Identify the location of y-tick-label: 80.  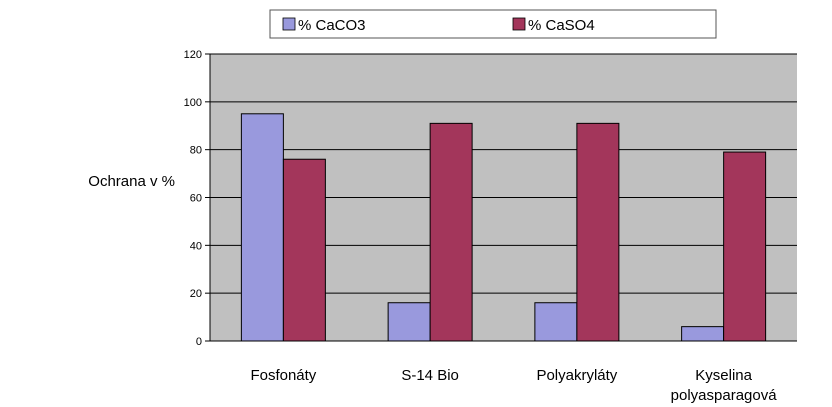
(196, 151).